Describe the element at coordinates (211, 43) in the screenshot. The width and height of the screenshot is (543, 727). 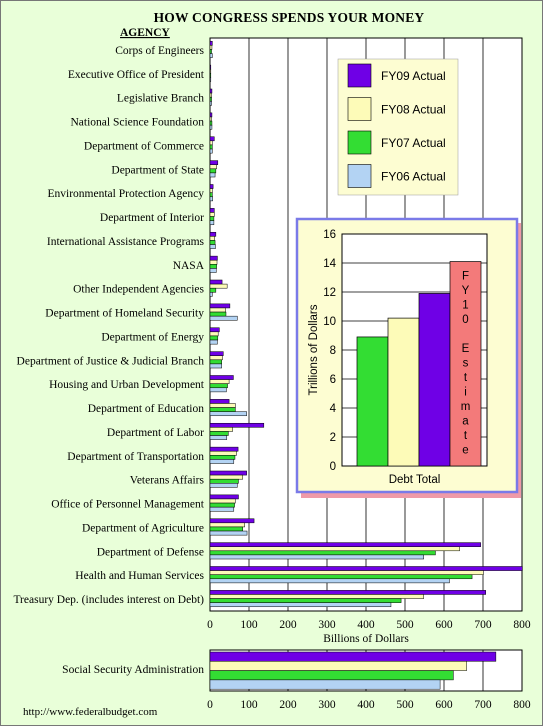
I see `bar-fy09-corps-of-engineers` at that location.